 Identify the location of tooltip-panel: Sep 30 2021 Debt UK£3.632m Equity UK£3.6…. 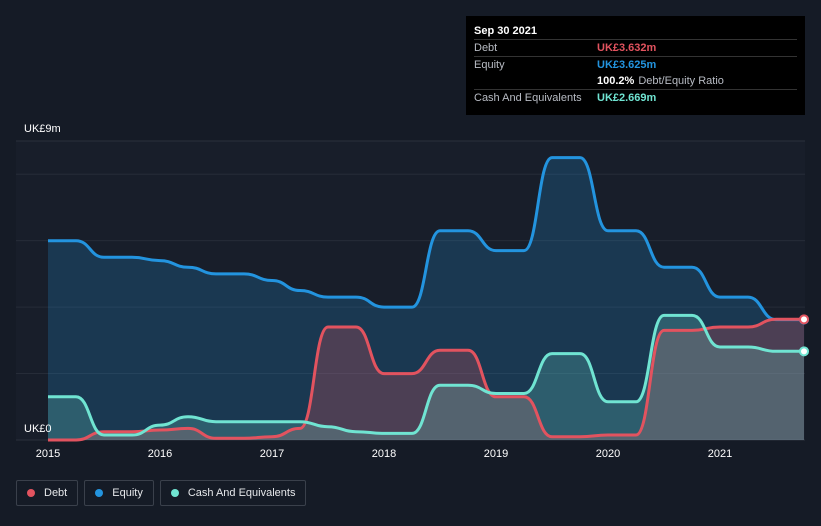
(635, 65).